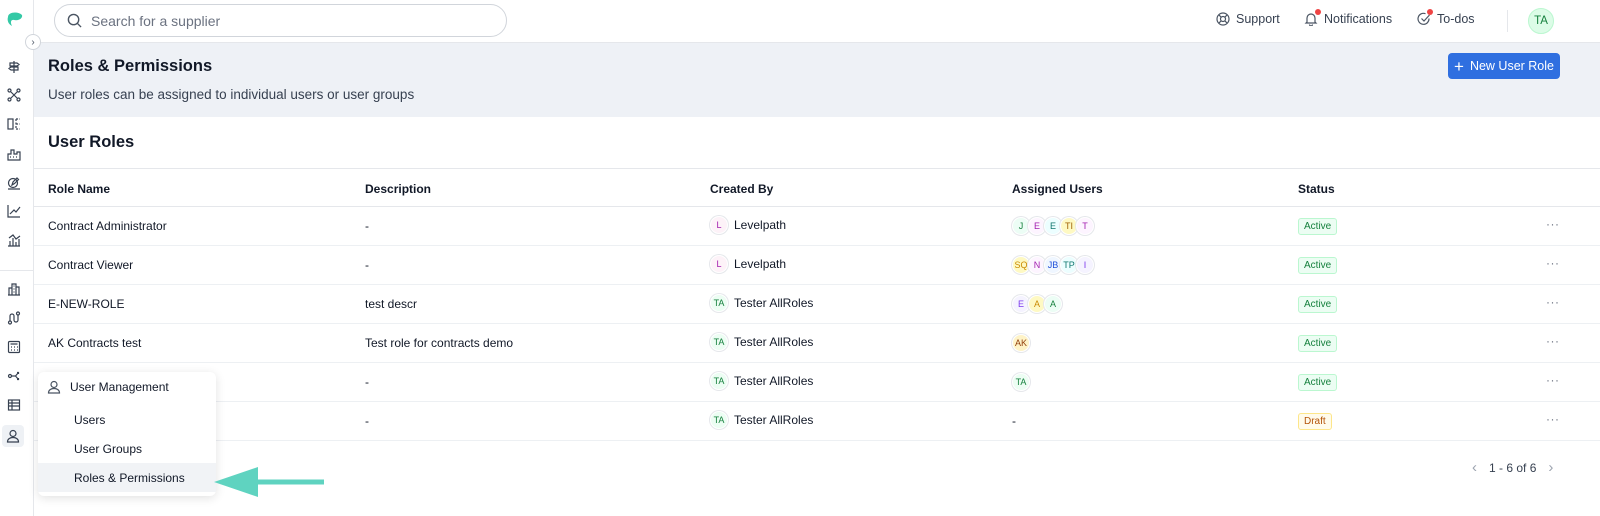  What do you see at coordinates (91, 142) in the screenshot?
I see `section-title: User Roles` at bounding box center [91, 142].